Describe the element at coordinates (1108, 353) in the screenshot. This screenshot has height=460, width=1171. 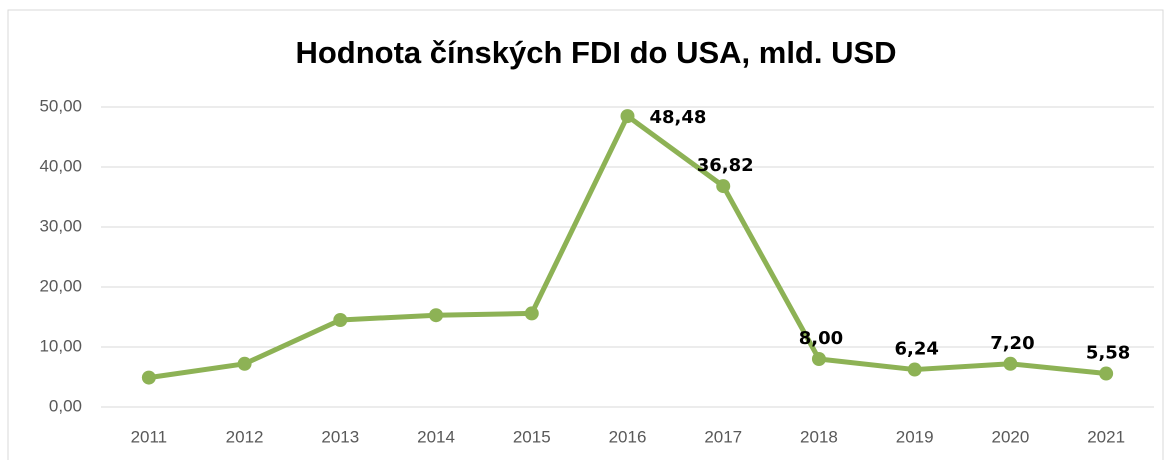
I see `data-label: 5,58` at that location.